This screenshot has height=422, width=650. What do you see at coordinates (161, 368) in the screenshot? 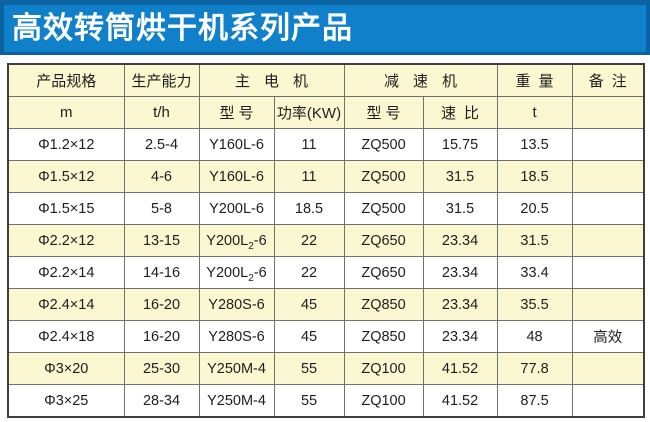
I see `cell-capacity: 25-30` at bounding box center [161, 368].